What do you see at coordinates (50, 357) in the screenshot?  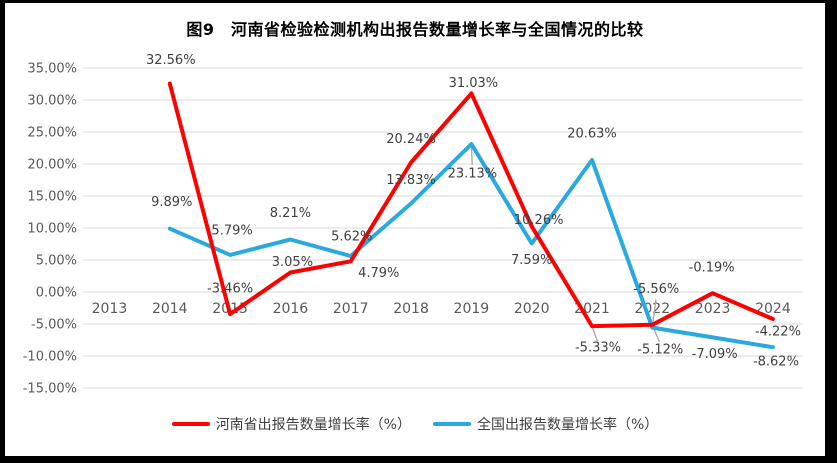 I see `y-axis-tick-label: -10.00%` at bounding box center [50, 357].